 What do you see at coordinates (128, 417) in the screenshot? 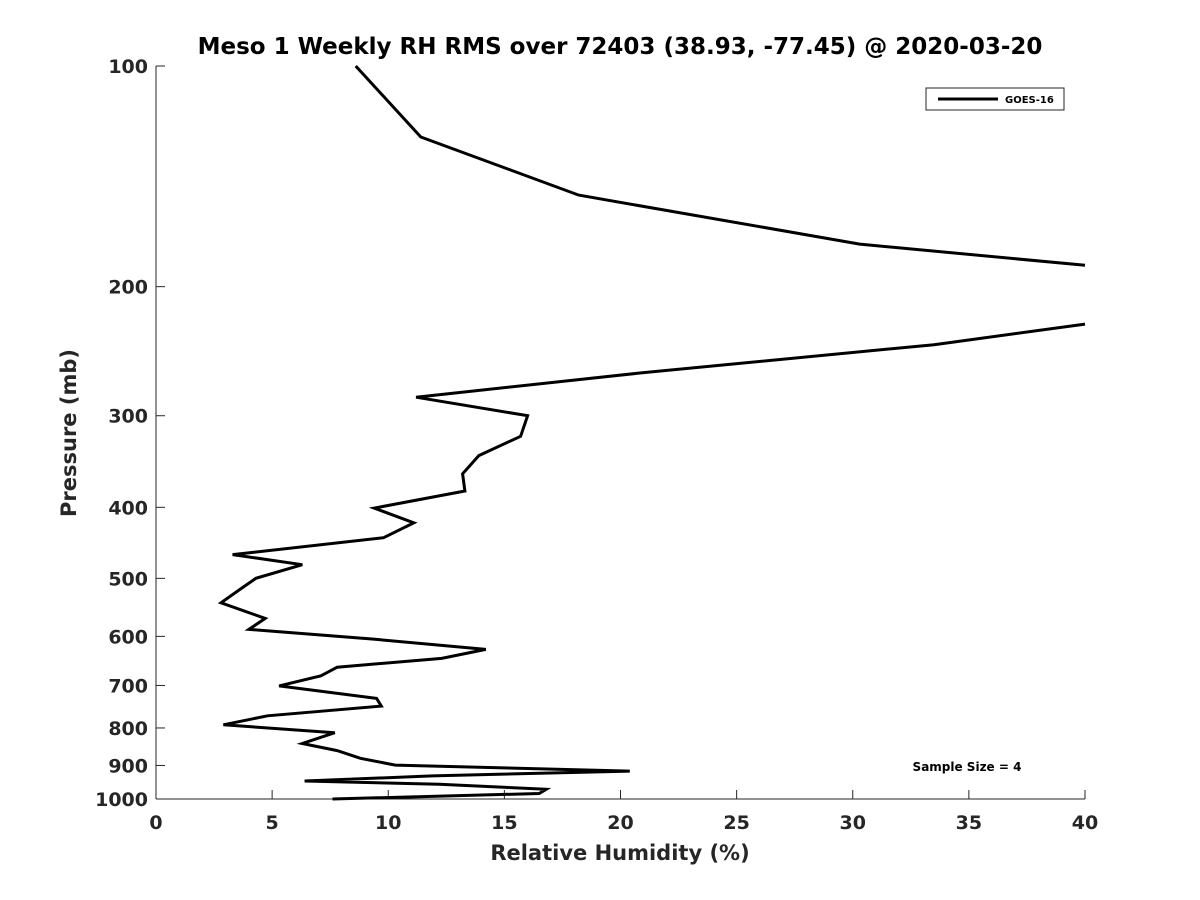
I see `y-tick-label: 300` at bounding box center [128, 417].